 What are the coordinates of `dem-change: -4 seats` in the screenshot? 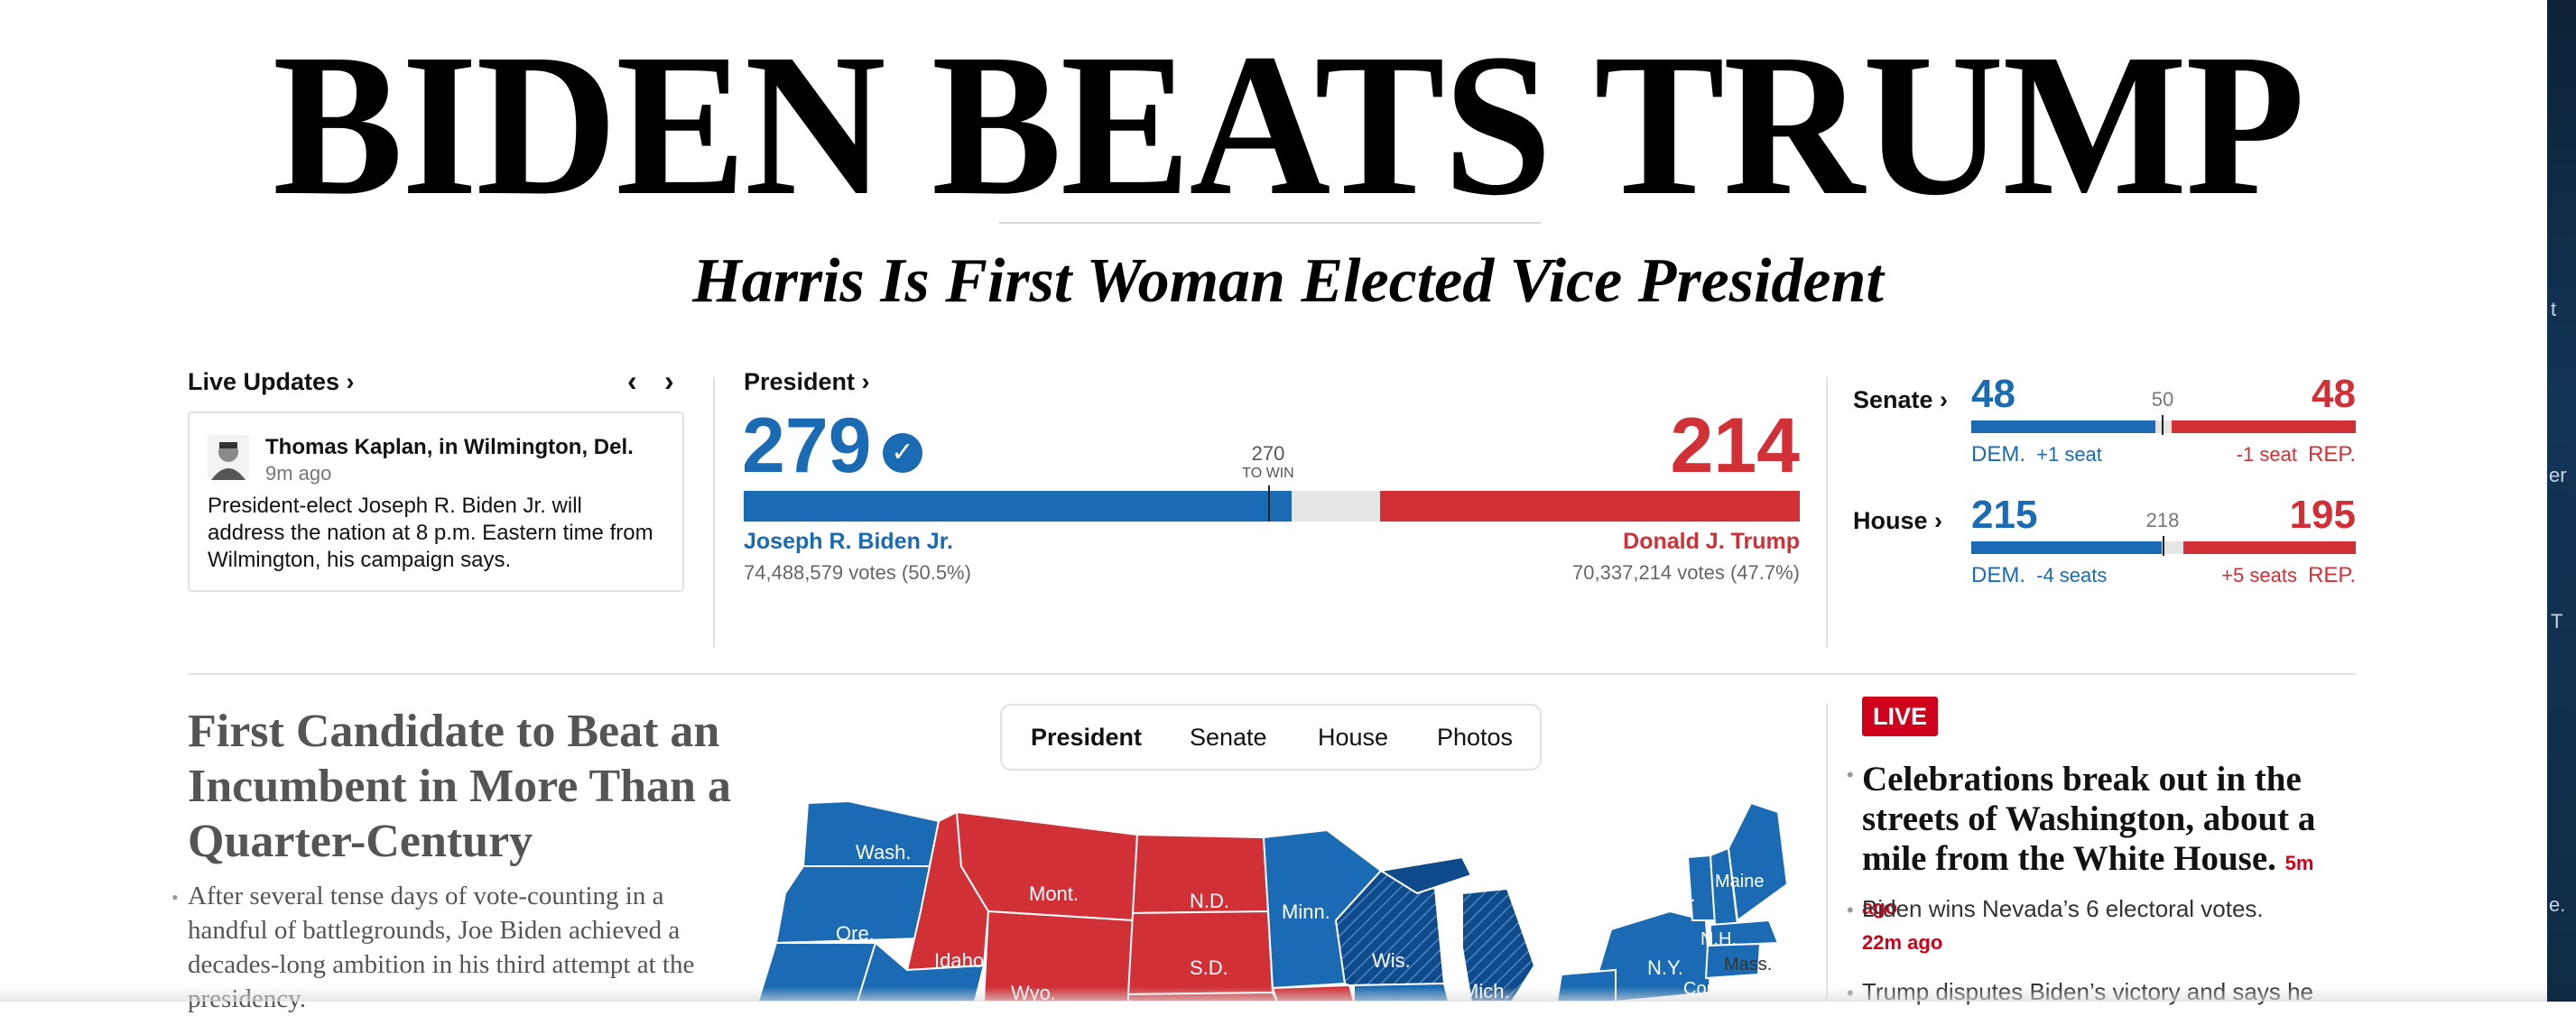 It's located at (2072, 575).